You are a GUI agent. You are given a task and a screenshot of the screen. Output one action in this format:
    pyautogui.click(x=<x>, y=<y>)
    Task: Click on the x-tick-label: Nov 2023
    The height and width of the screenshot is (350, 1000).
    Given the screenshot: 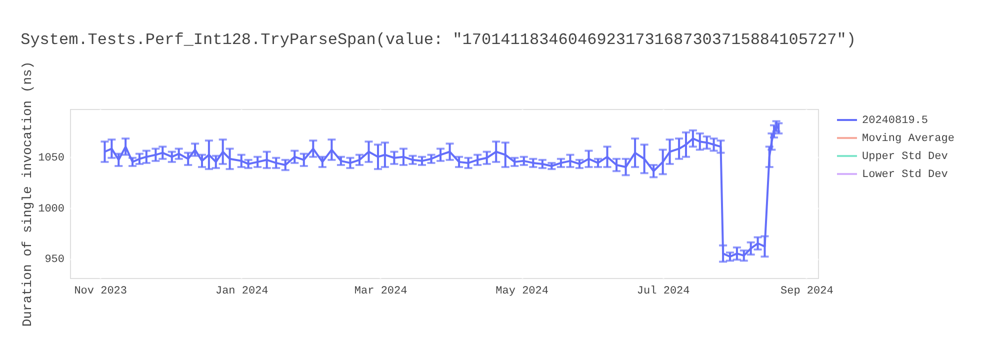 What is the action you would take?
    pyautogui.click(x=101, y=292)
    